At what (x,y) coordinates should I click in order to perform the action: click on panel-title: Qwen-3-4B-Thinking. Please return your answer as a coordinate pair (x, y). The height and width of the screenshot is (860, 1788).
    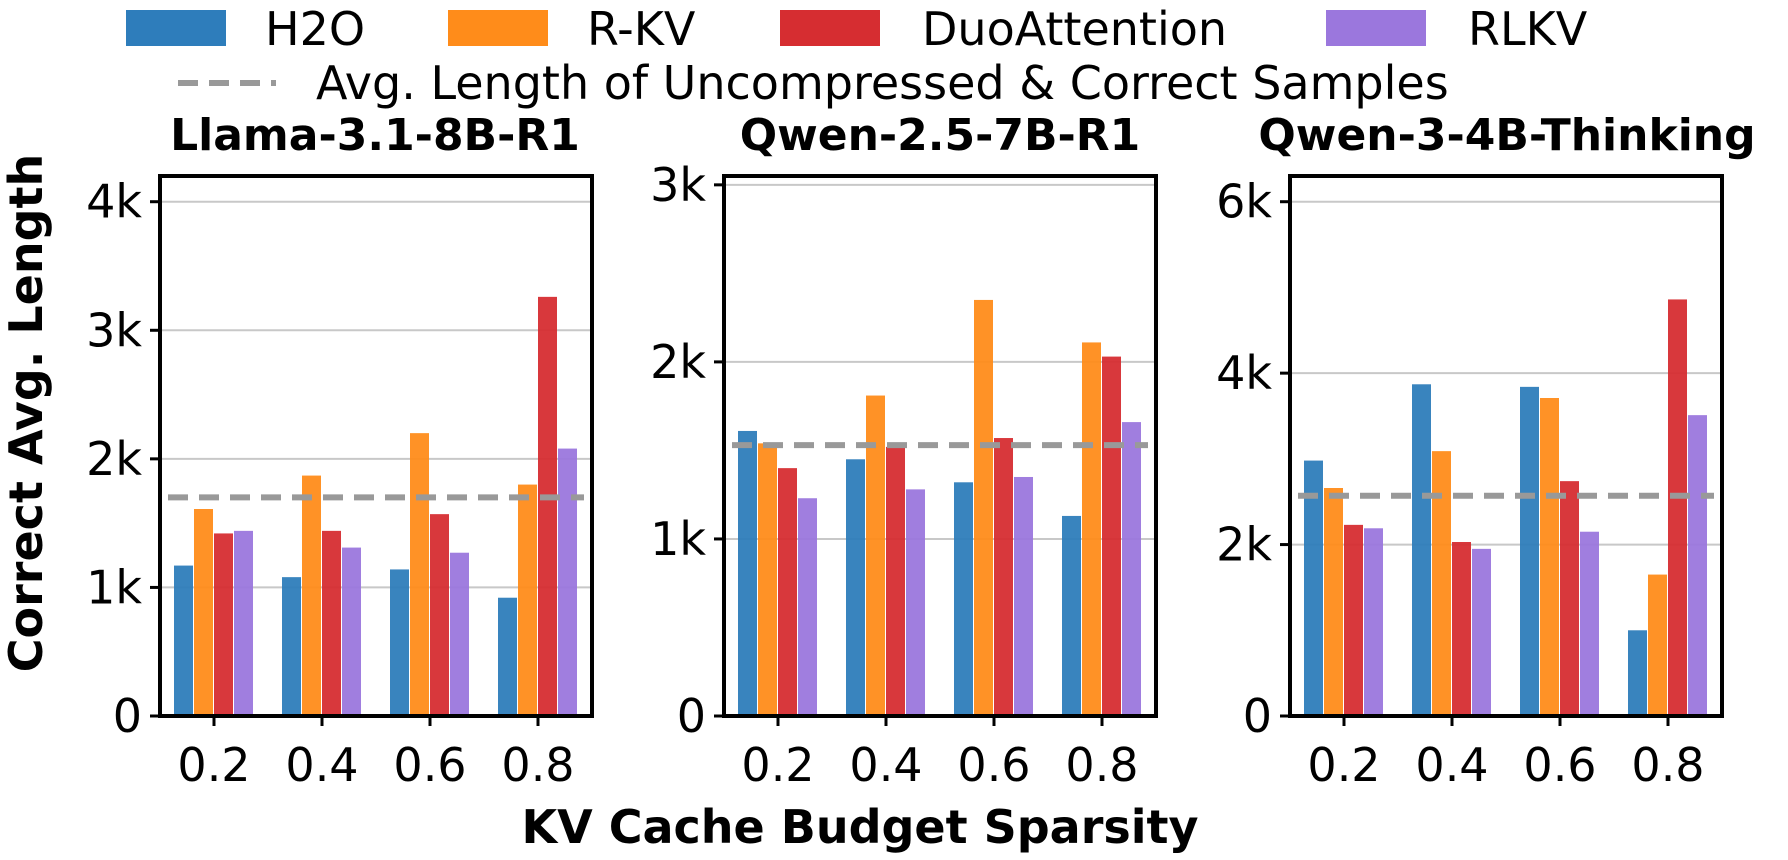
    Looking at the image, I should click on (1506, 135).